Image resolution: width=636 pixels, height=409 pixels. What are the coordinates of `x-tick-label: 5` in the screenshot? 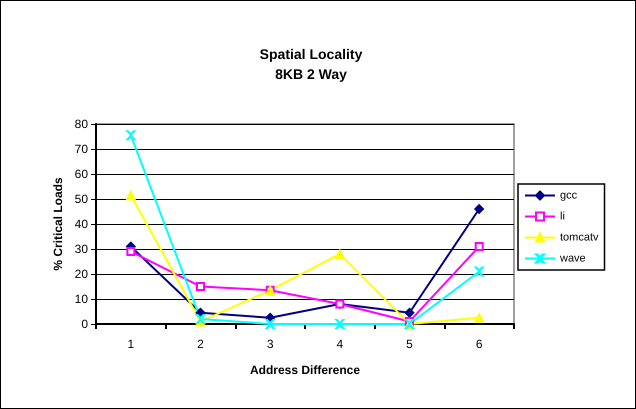 It's located at (410, 344).